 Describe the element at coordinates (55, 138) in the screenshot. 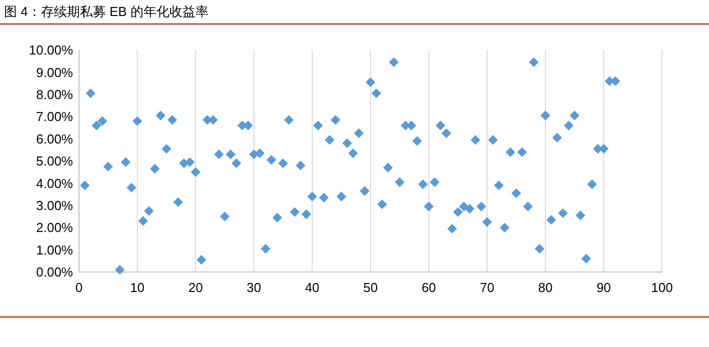

I see `y-tick-label: 6.00%` at that location.